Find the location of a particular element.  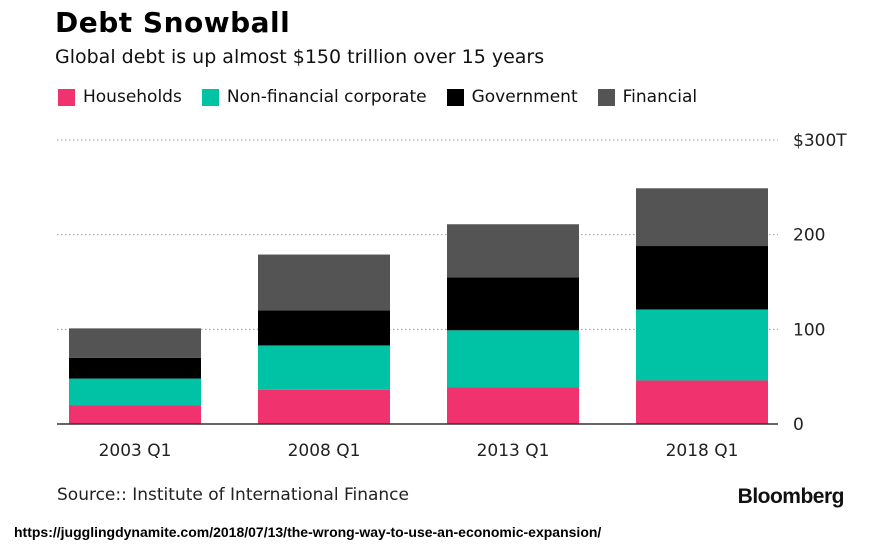

y-tick-label: 100 is located at coordinates (809, 330).